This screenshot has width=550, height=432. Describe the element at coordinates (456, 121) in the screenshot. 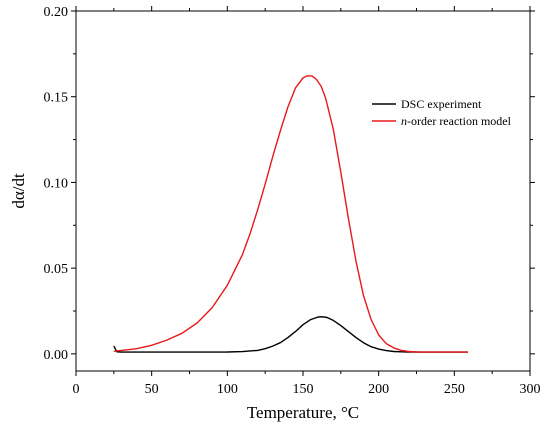

I see `legend-label-1: n-order reaction model` at that location.